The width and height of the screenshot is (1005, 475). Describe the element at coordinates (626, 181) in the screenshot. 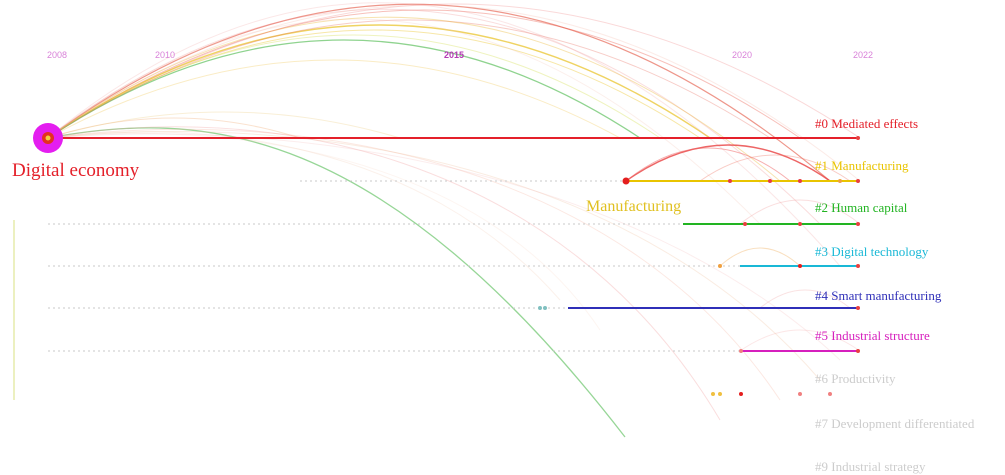

I see `node-manufacturing` at that location.